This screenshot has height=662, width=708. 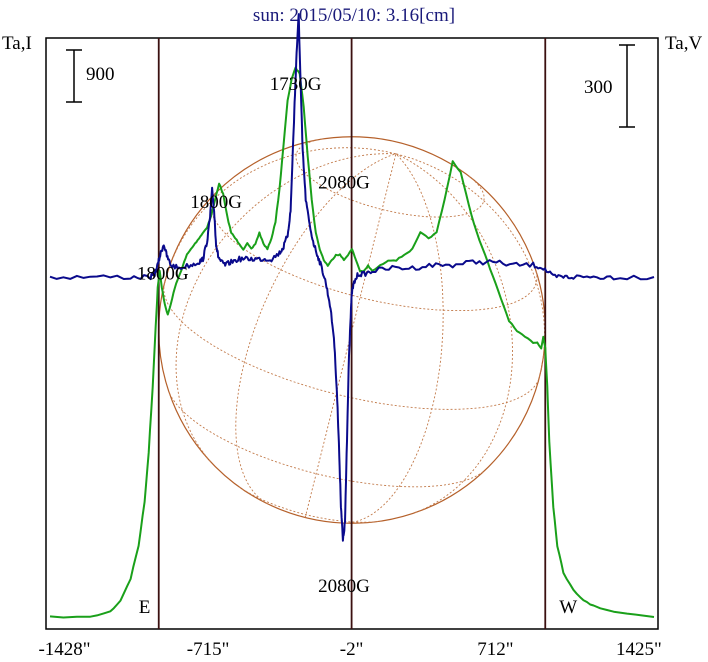 What do you see at coordinates (100, 74) in the screenshot?
I see `scale-label-left: 900` at bounding box center [100, 74].